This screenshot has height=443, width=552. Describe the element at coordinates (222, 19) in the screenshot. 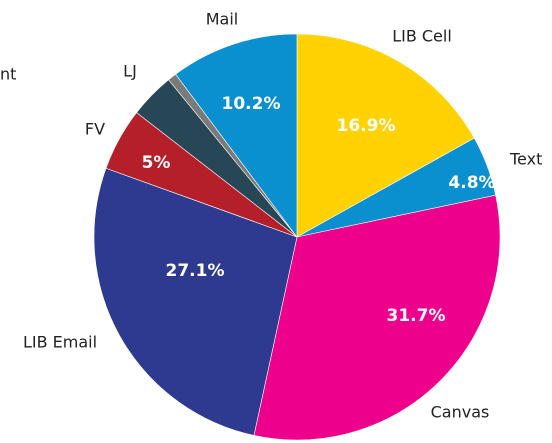

I see `slice-label: Mail` at that location.